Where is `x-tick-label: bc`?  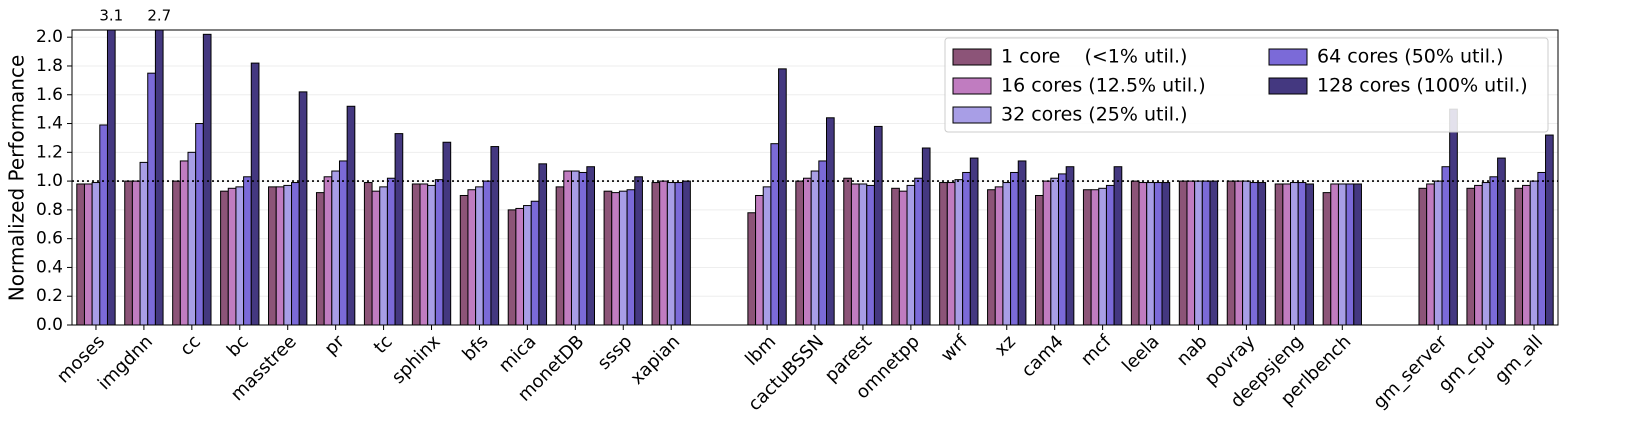 x-tick-label: bc is located at coordinates (238, 346).